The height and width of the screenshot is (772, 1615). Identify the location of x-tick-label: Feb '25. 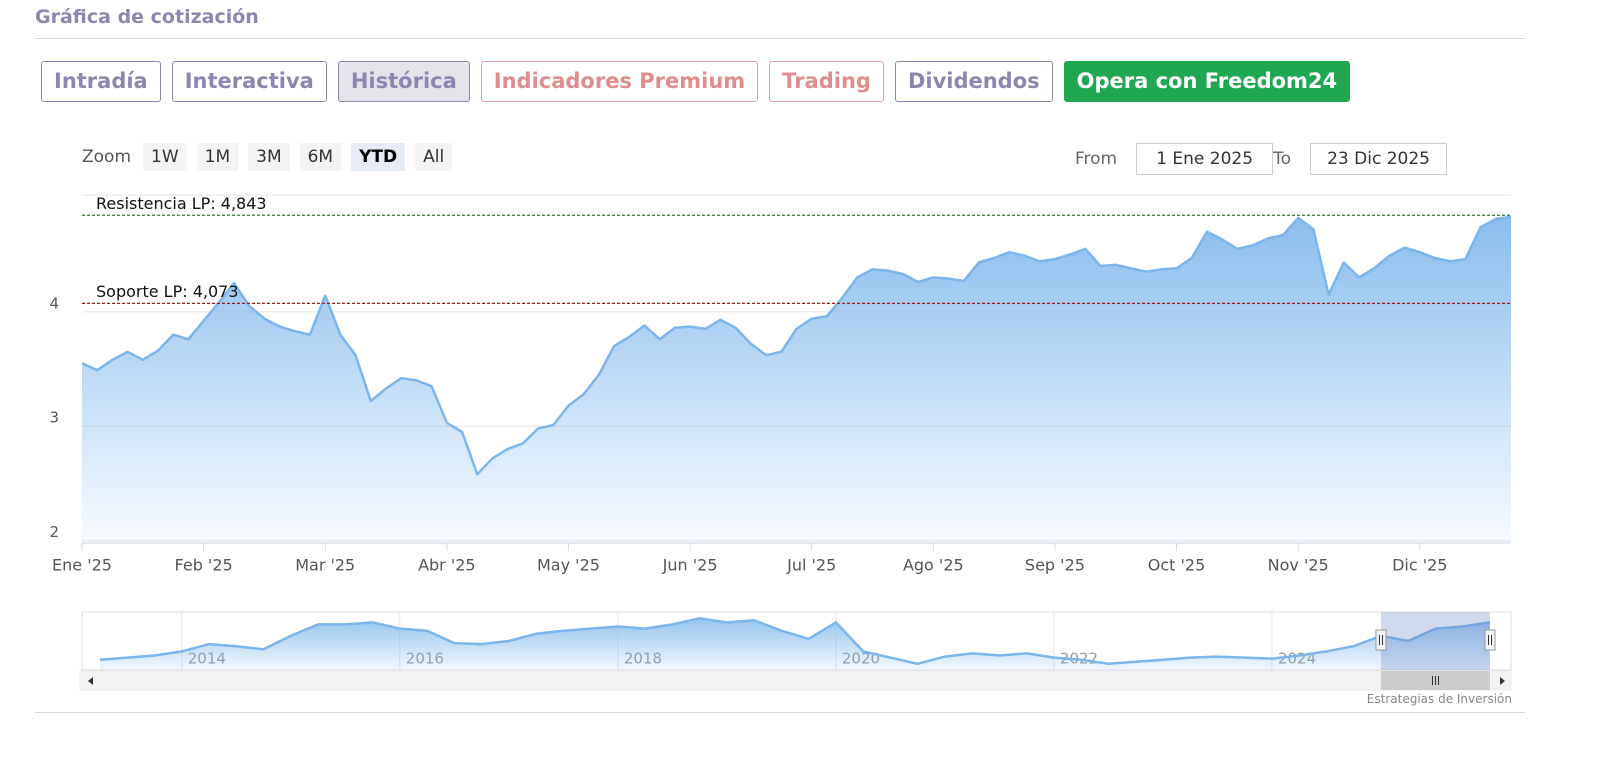
(204, 565).